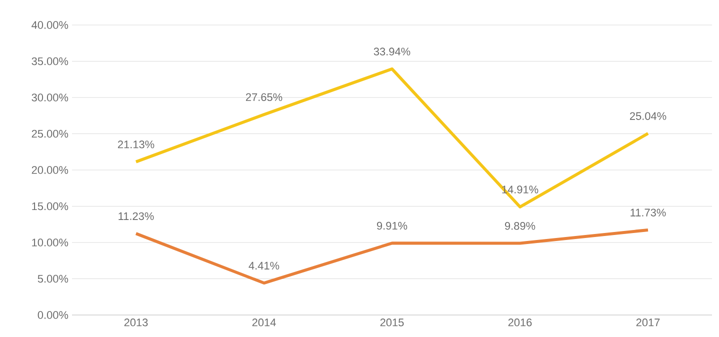 The image size is (719, 337). Describe the element at coordinates (53, 278) in the screenshot. I see `y-tick-label: 5.00%` at that location.